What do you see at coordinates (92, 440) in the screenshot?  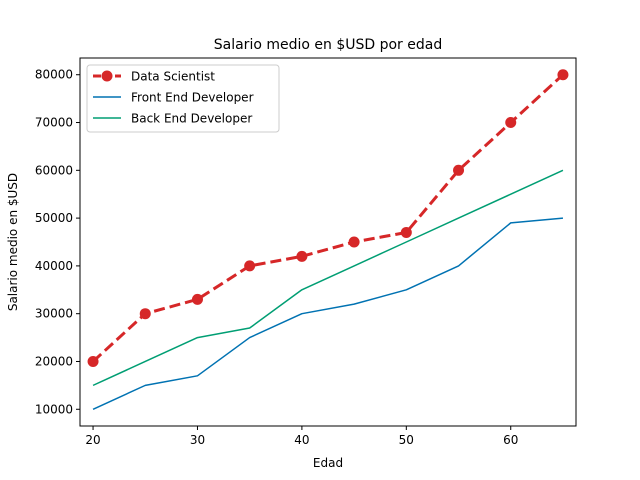 I see `x-tick-label: 20` at bounding box center [92, 440].